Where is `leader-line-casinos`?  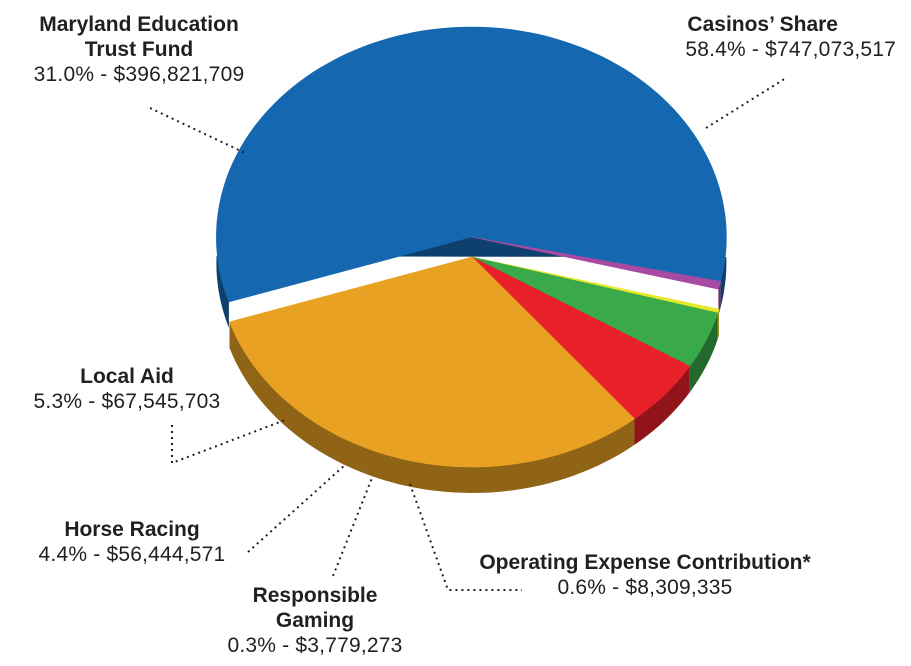
leader-line-casinos is located at coordinates (746, 103).